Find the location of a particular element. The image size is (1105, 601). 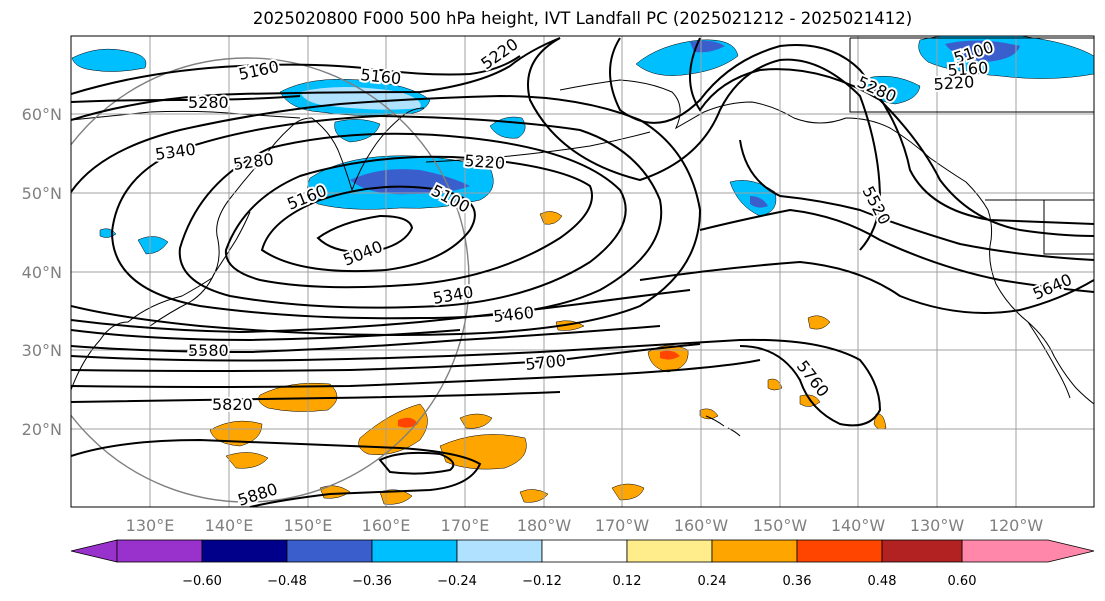

colorbar is located at coordinates (582, 551).